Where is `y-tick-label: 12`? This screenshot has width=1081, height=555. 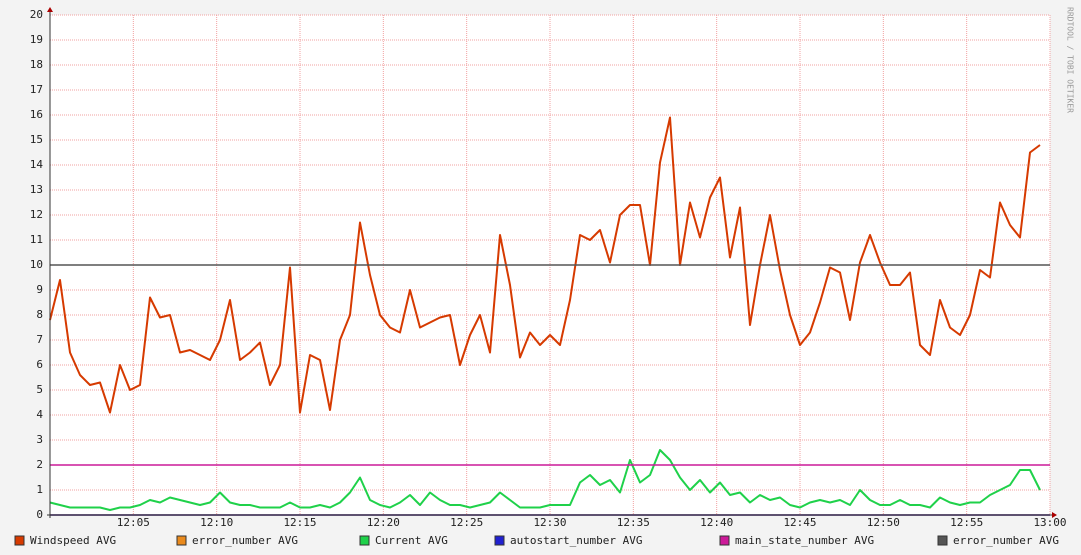
y-tick-label: 12 is located at coordinates (36, 214).